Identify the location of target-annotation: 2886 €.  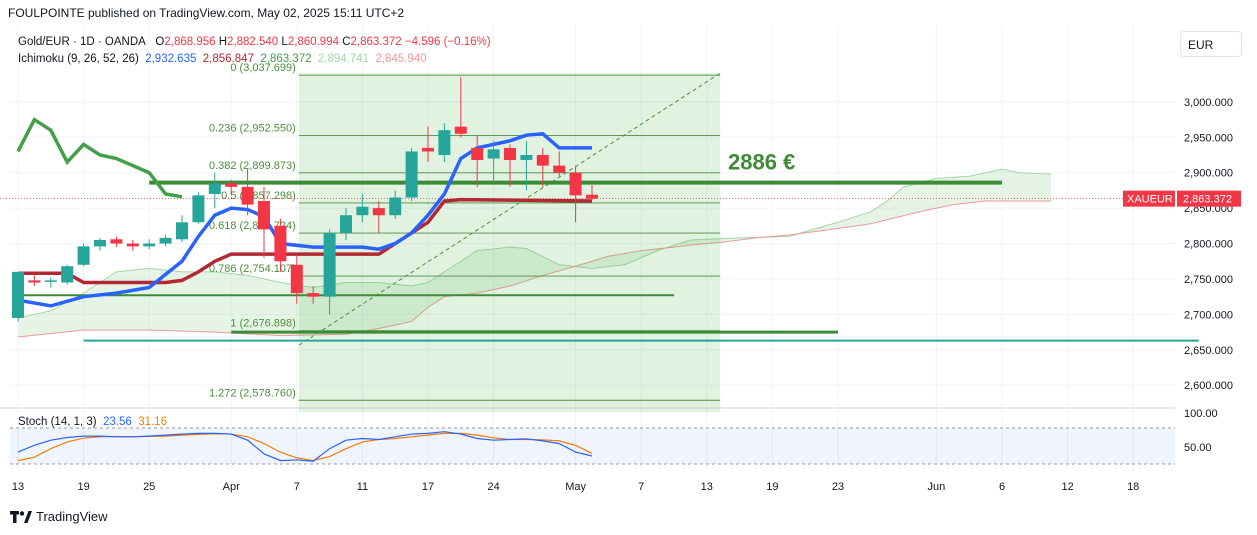
(761, 162).